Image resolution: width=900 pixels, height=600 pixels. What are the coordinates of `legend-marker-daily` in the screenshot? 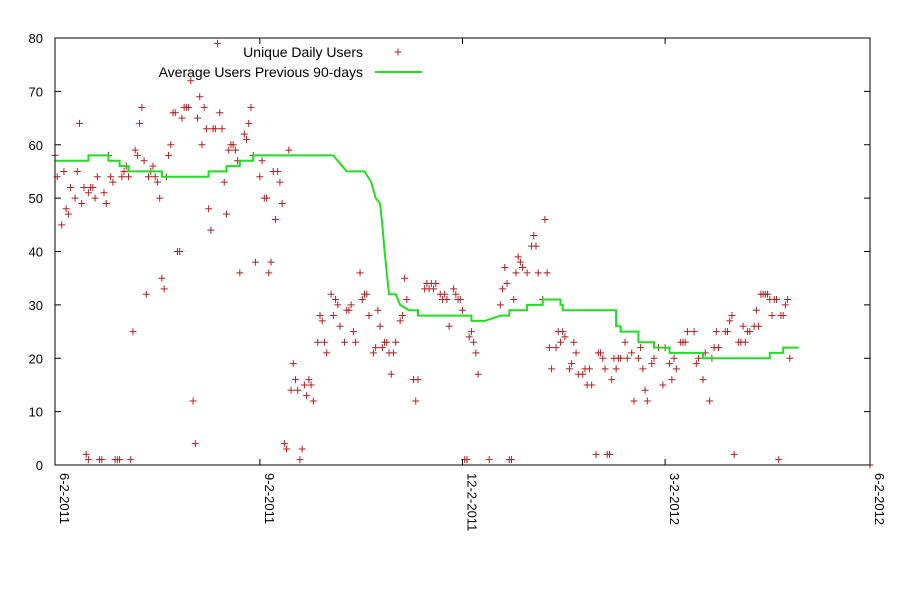 It's located at (398, 52).